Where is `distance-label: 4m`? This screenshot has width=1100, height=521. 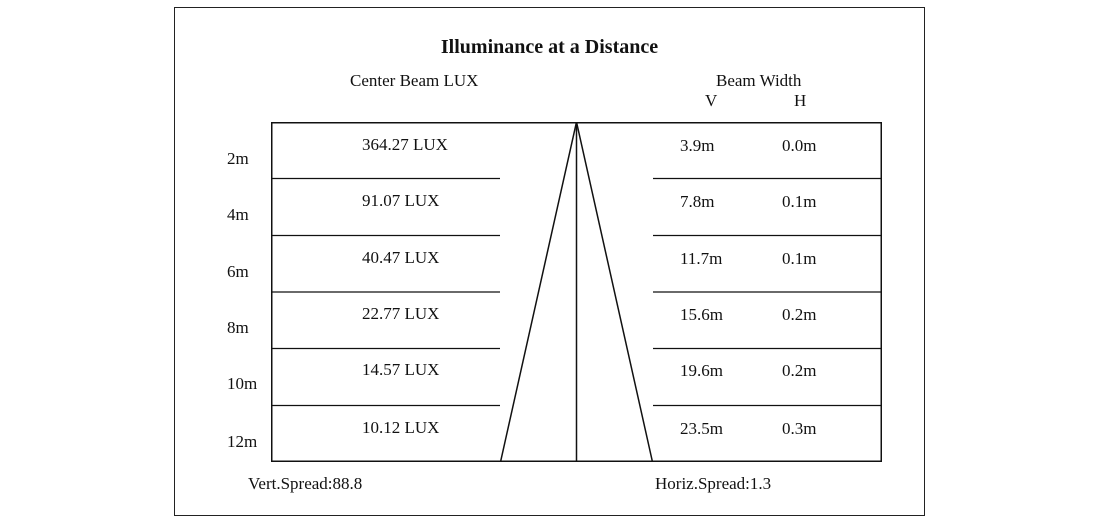 distance-label: 4m is located at coordinates (238, 214).